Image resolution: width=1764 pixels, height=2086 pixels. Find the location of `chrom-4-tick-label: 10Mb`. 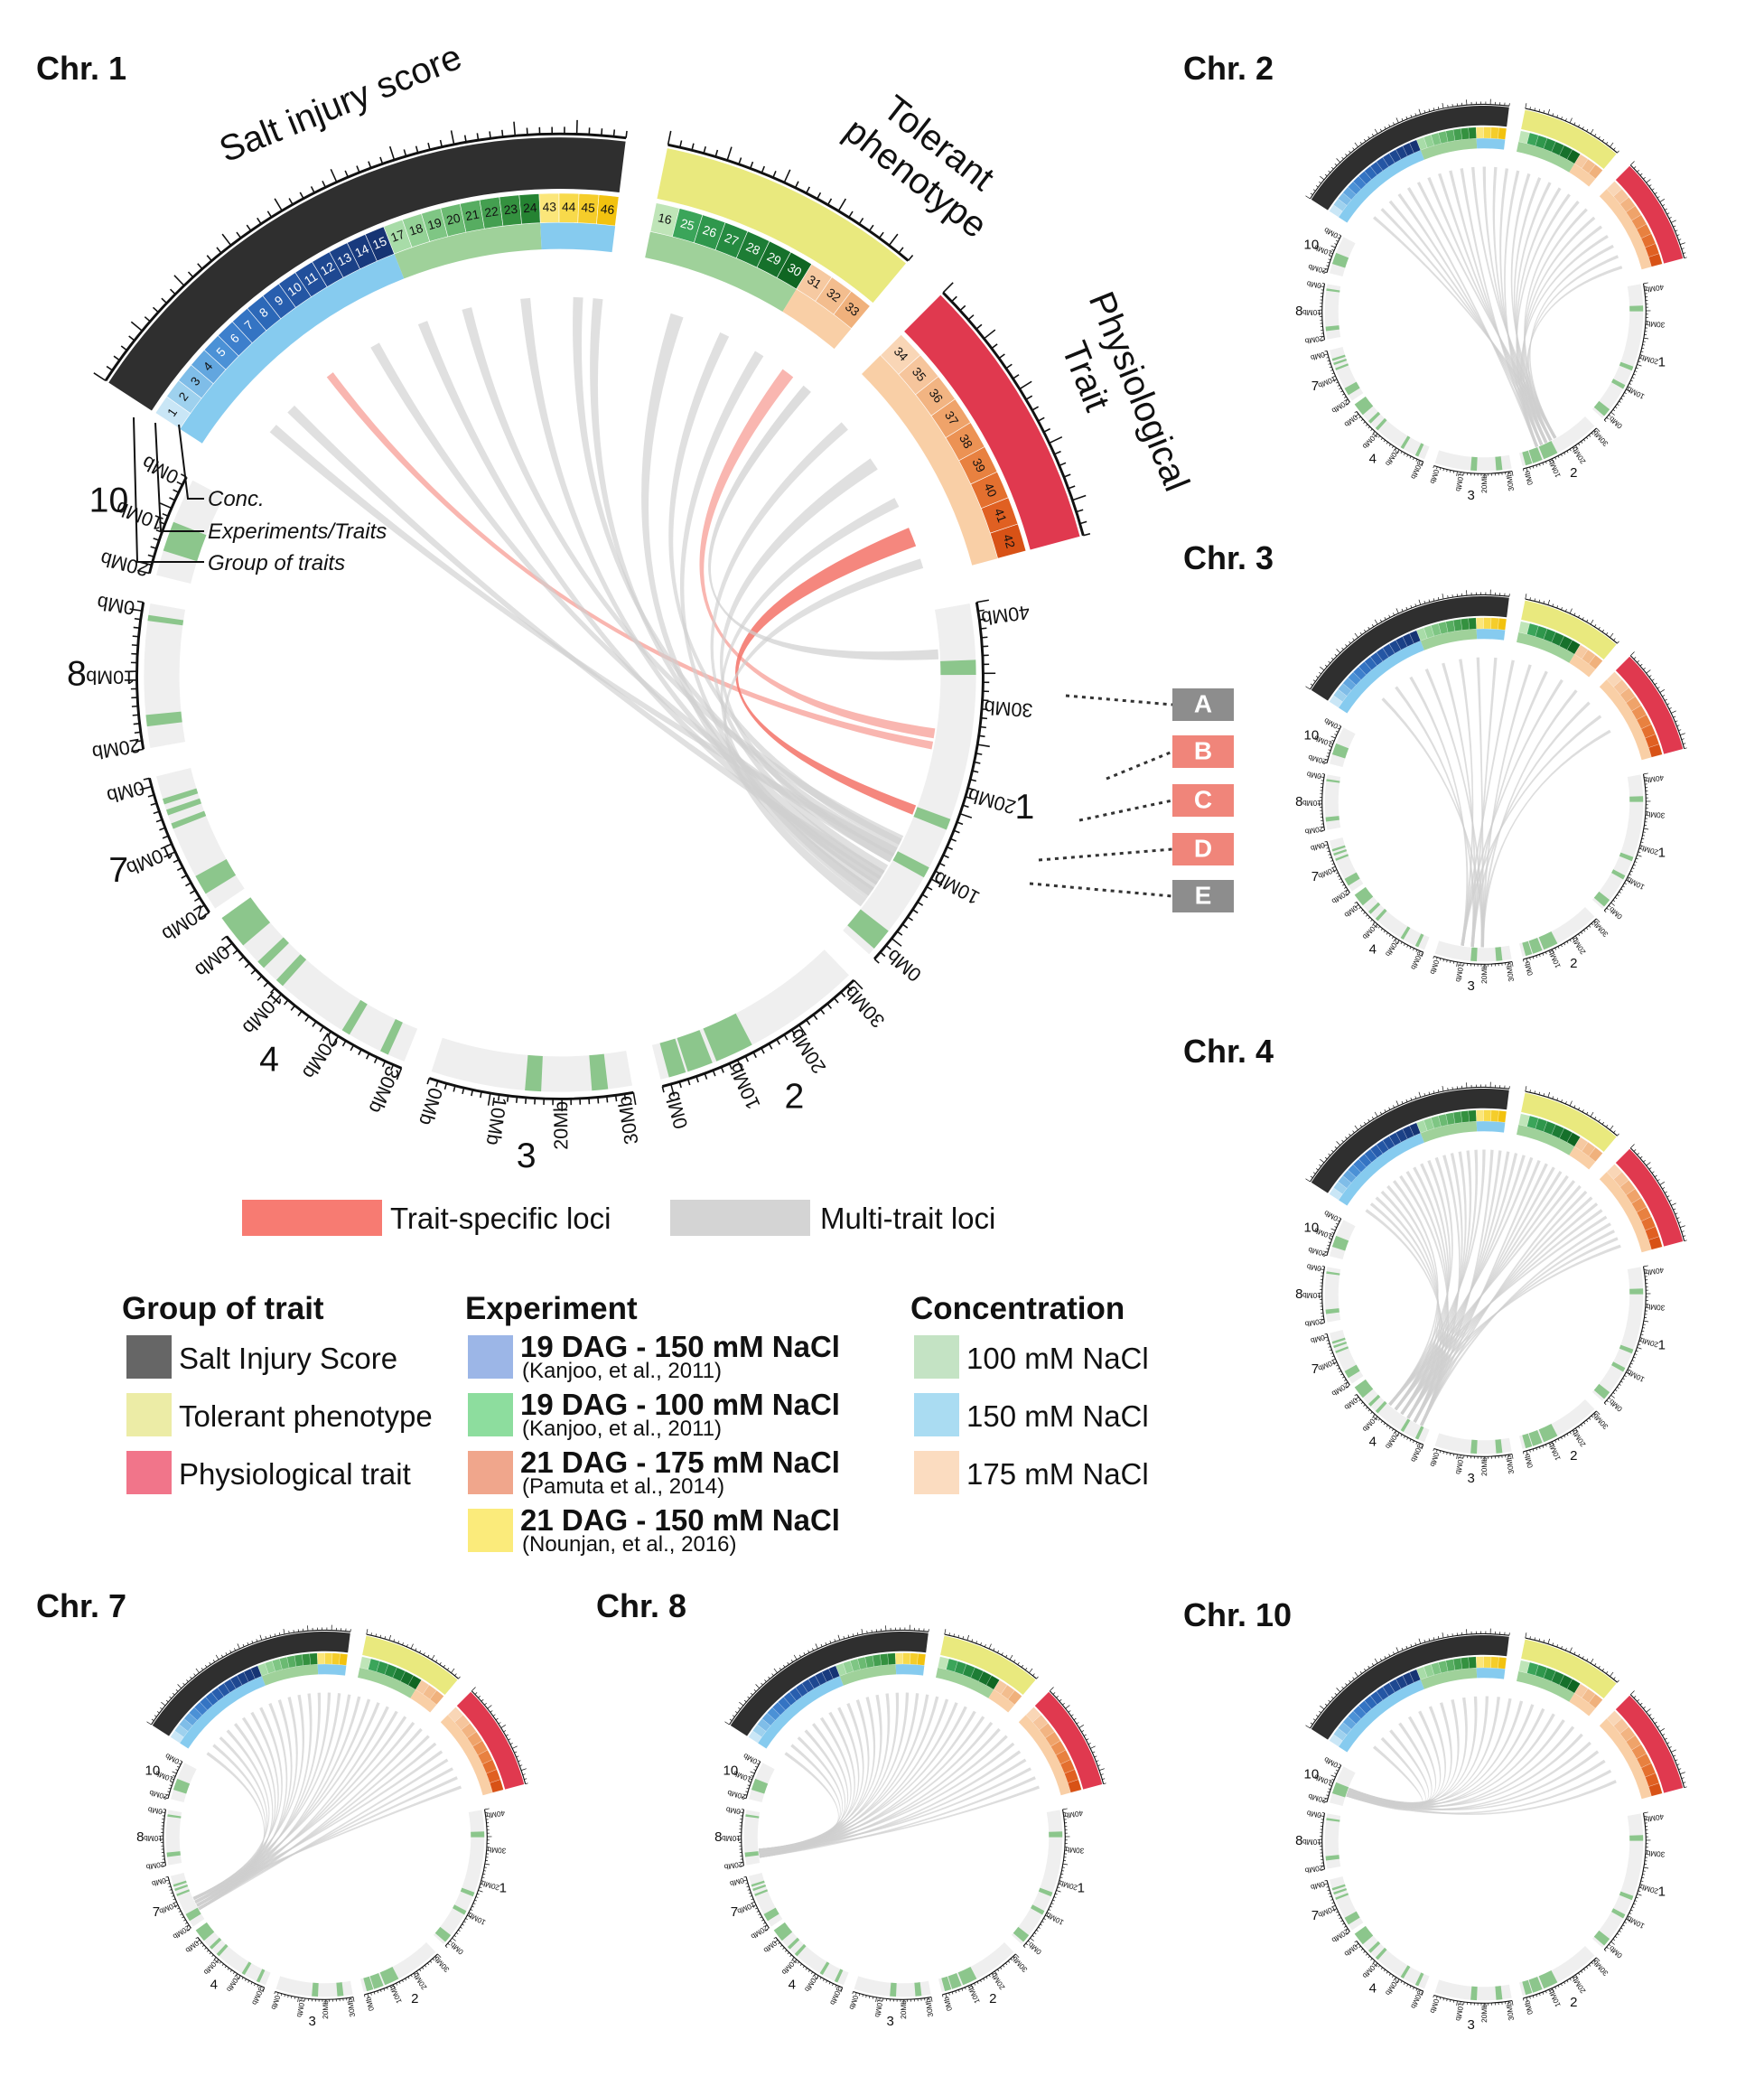

chrom-4-tick-label: 10Mb is located at coordinates (1369, 931).